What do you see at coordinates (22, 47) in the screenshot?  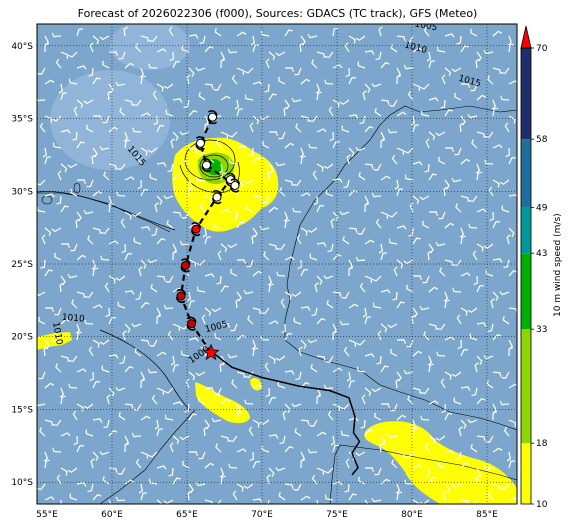 I see `lat-tick-label: 40°S` at bounding box center [22, 47].